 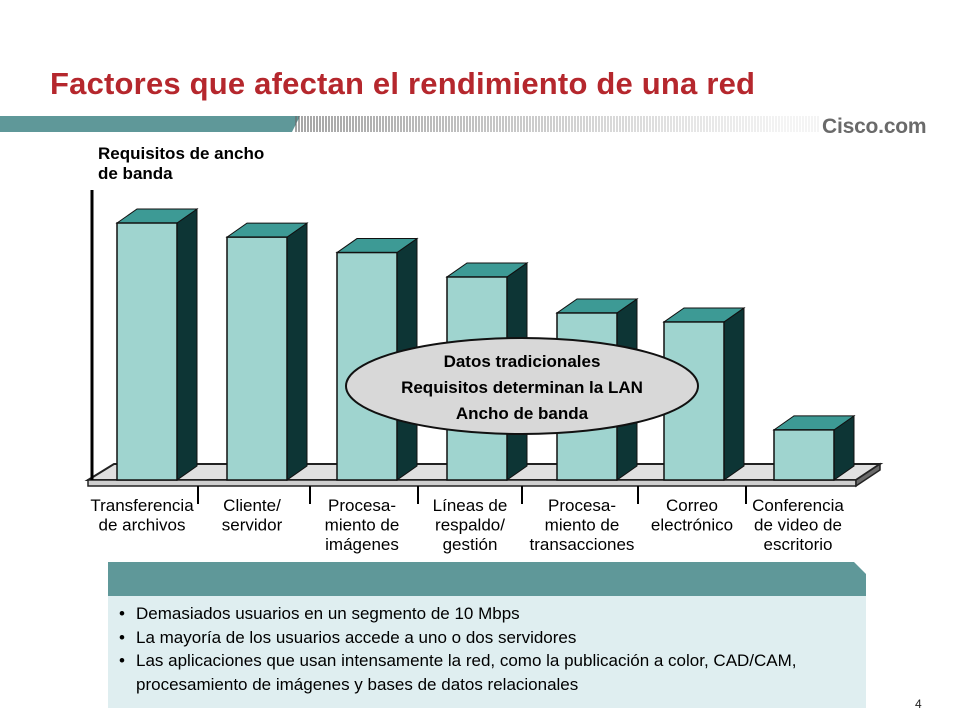 I want to click on brand-logo-text: Cisco.com, so click(x=874, y=126).